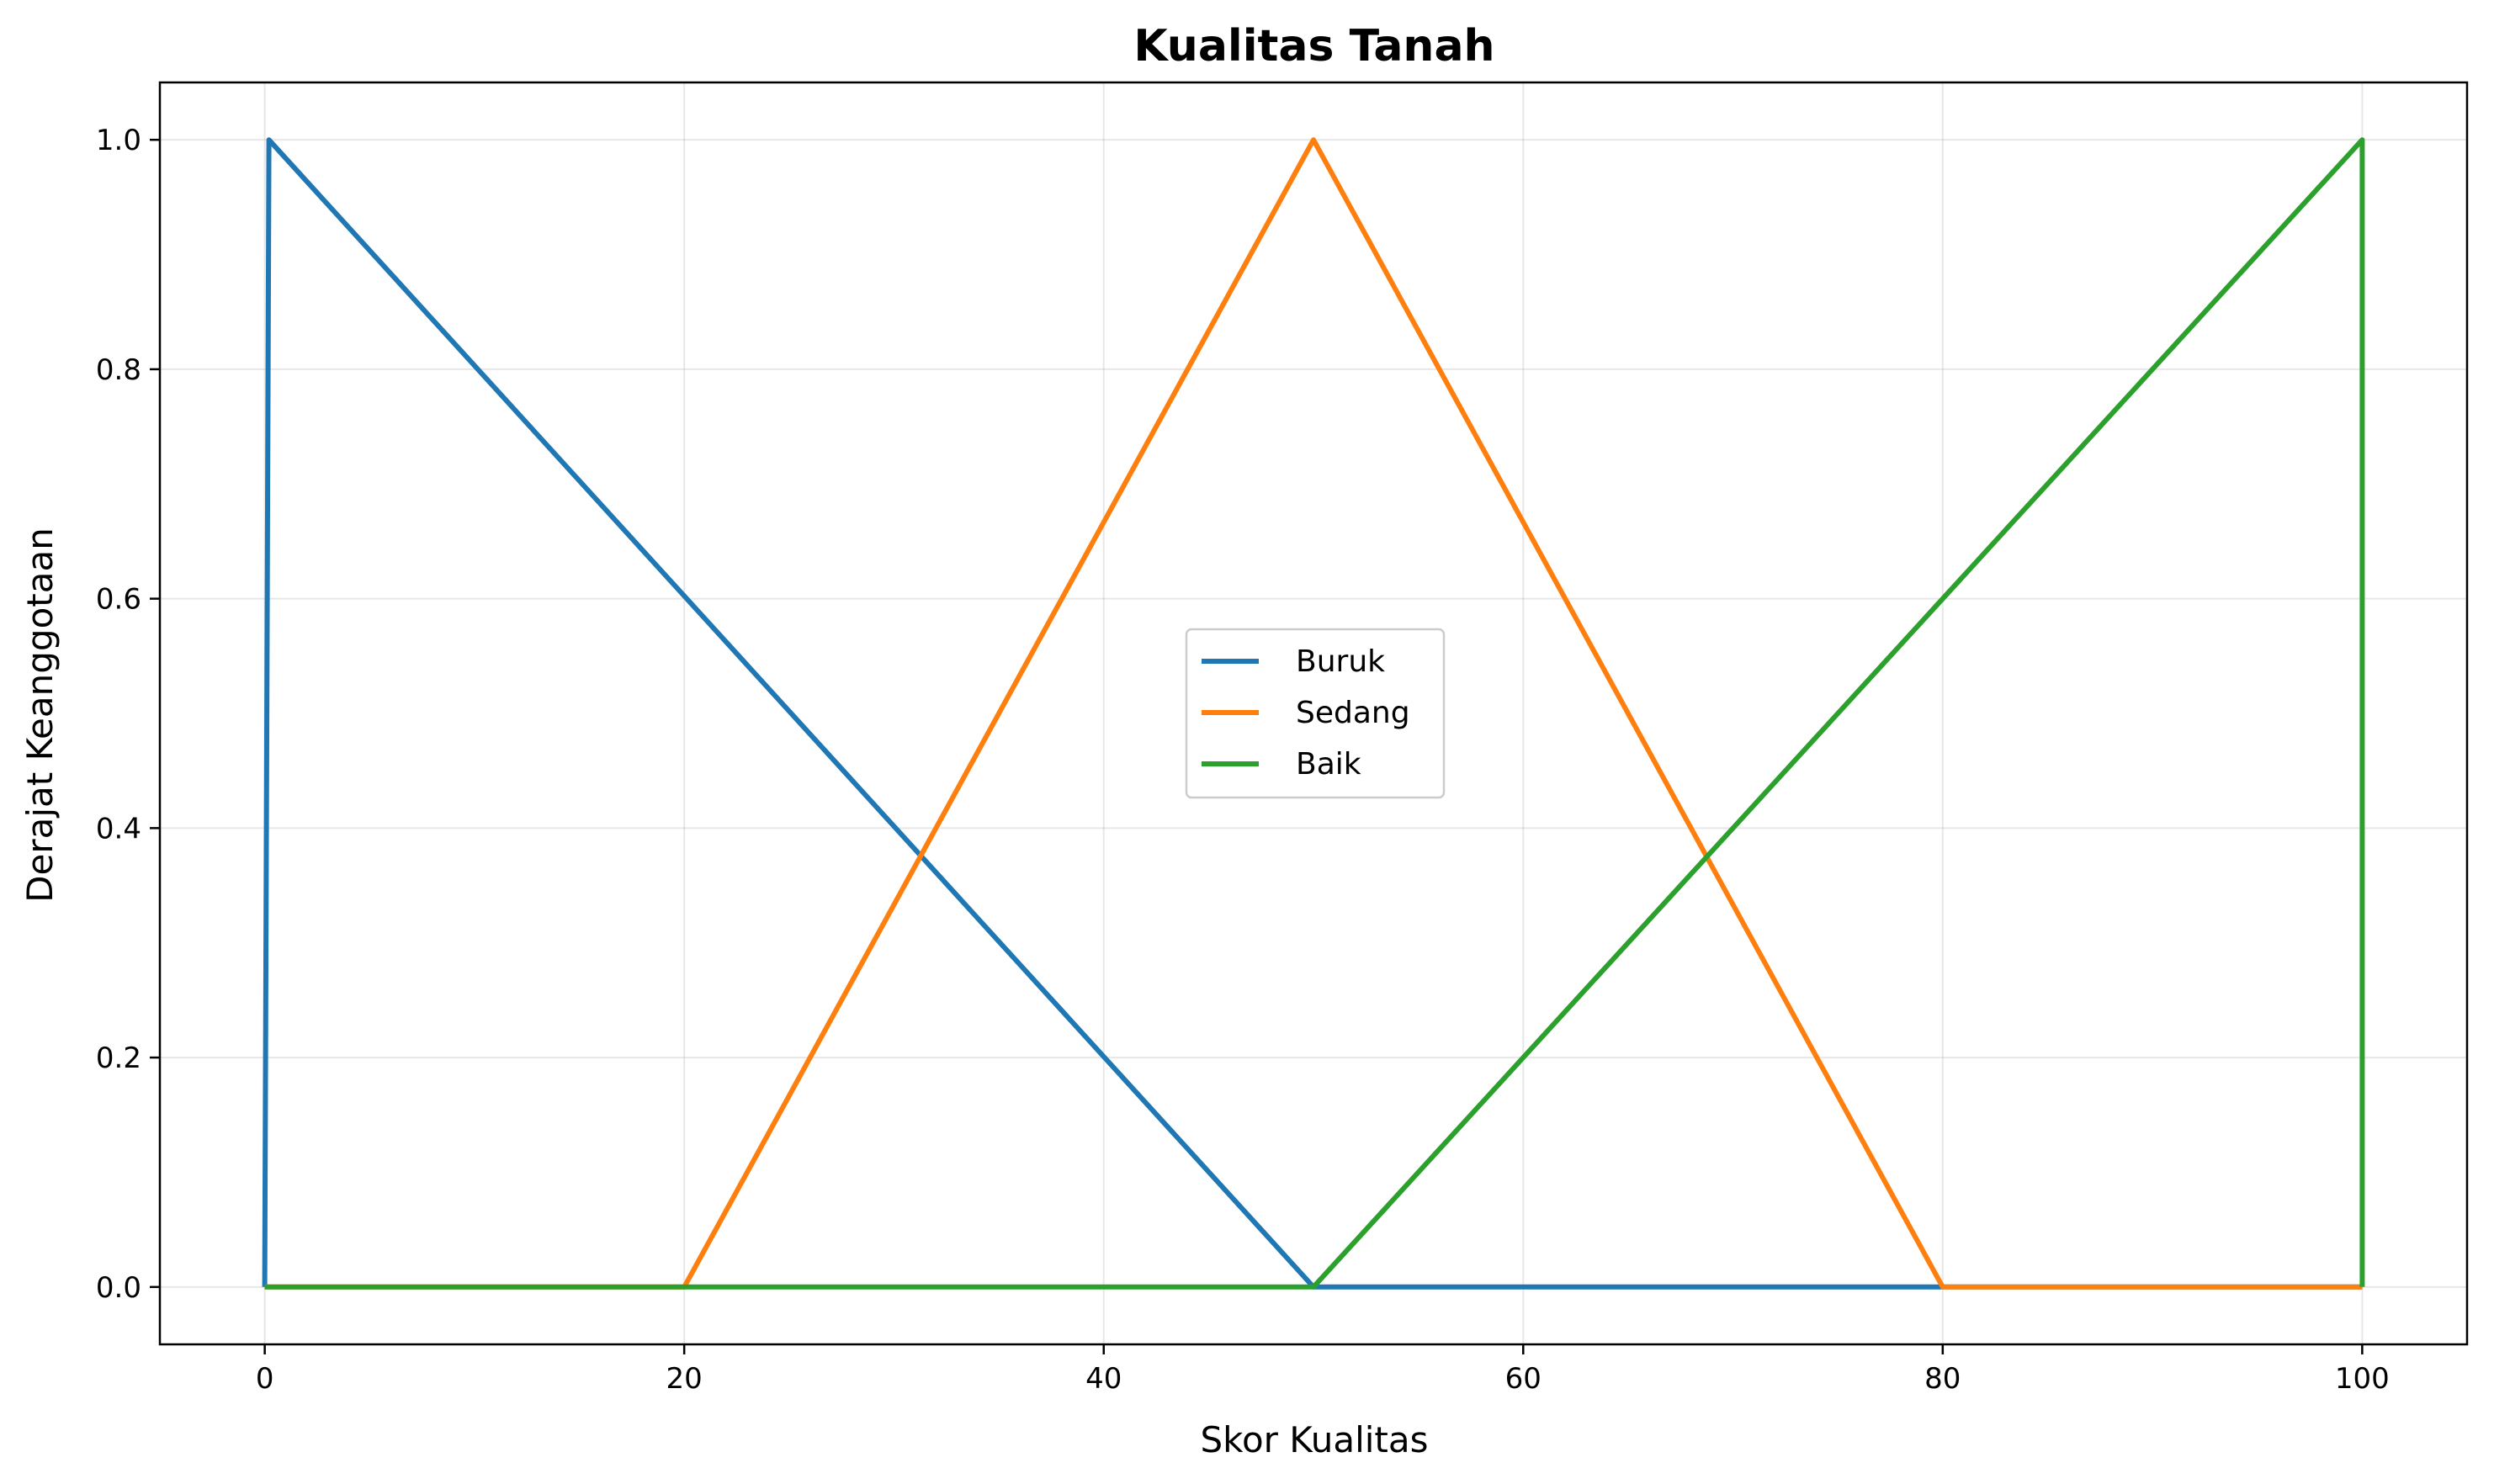 Image resolution: width=2494 pixels, height=1484 pixels. What do you see at coordinates (118, 828) in the screenshot?
I see `y-tick-label: 0.4` at bounding box center [118, 828].